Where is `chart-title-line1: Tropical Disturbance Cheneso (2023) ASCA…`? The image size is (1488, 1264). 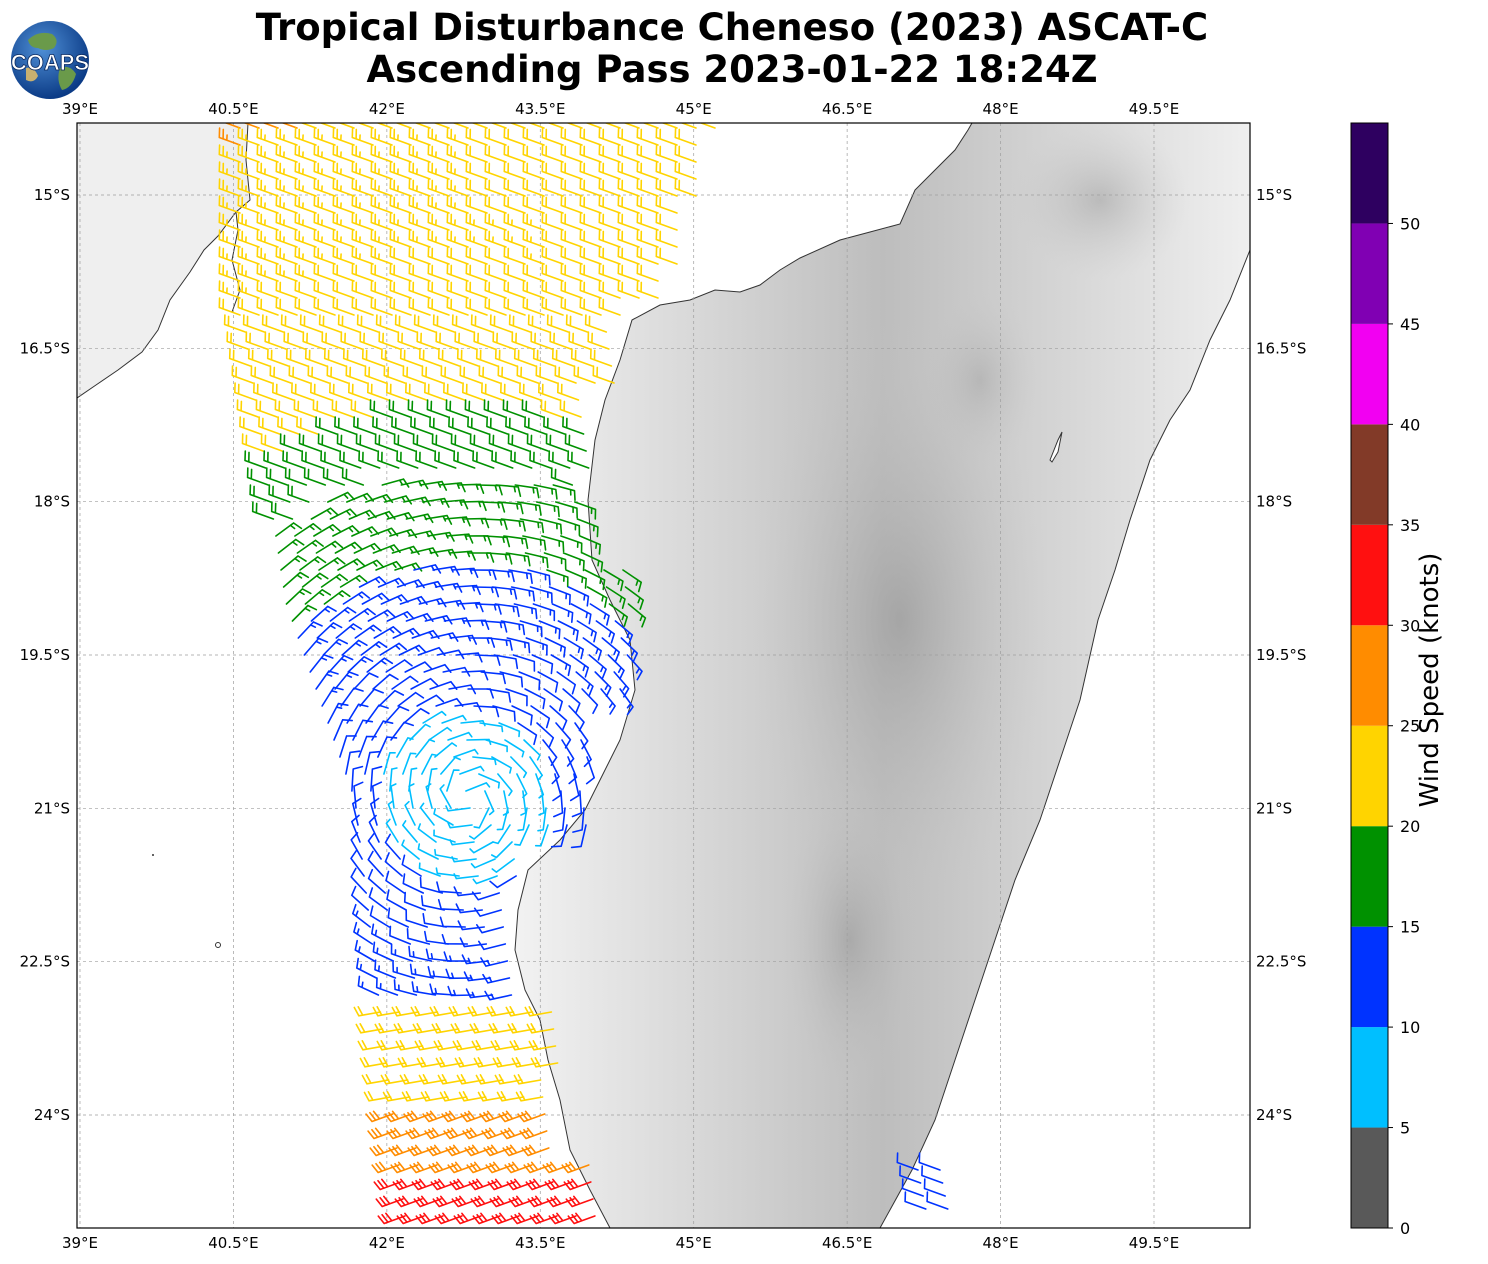
chart-title-line1: Tropical Disturbance Cheneso (2023) ASCA… is located at coordinates (732, 27).